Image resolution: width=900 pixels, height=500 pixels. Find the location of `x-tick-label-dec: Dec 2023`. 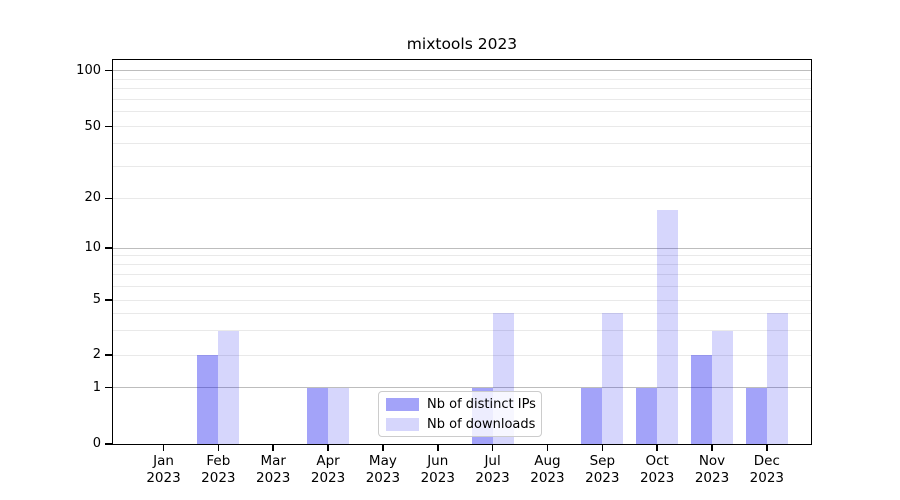

x-tick-label-dec: Dec 2023 is located at coordinates (767, 469).